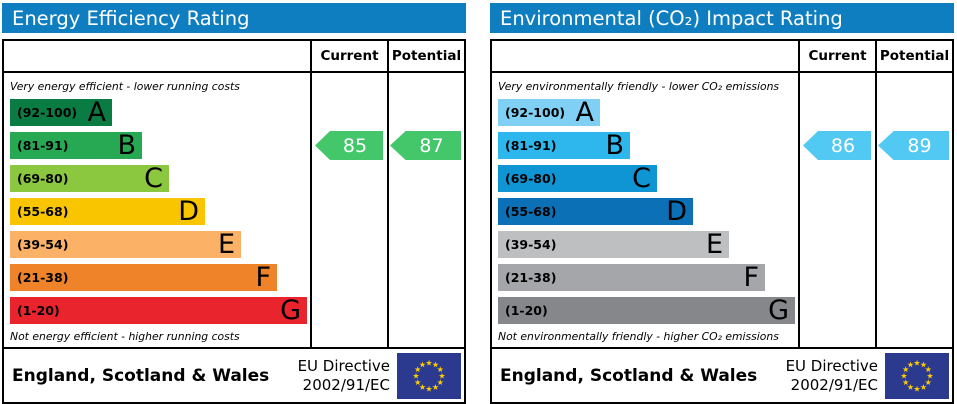 This screenshot has height=404, width=957. I want to click on panel-title: Environmental (CO₂) Impact Rating, so click(671, 18).